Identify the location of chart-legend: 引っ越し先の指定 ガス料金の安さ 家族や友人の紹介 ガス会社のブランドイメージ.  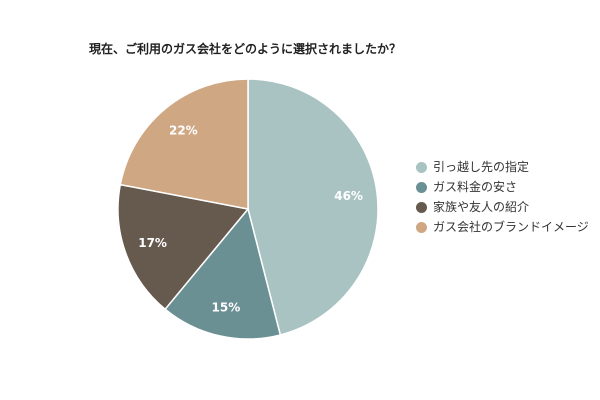
(508, 200).